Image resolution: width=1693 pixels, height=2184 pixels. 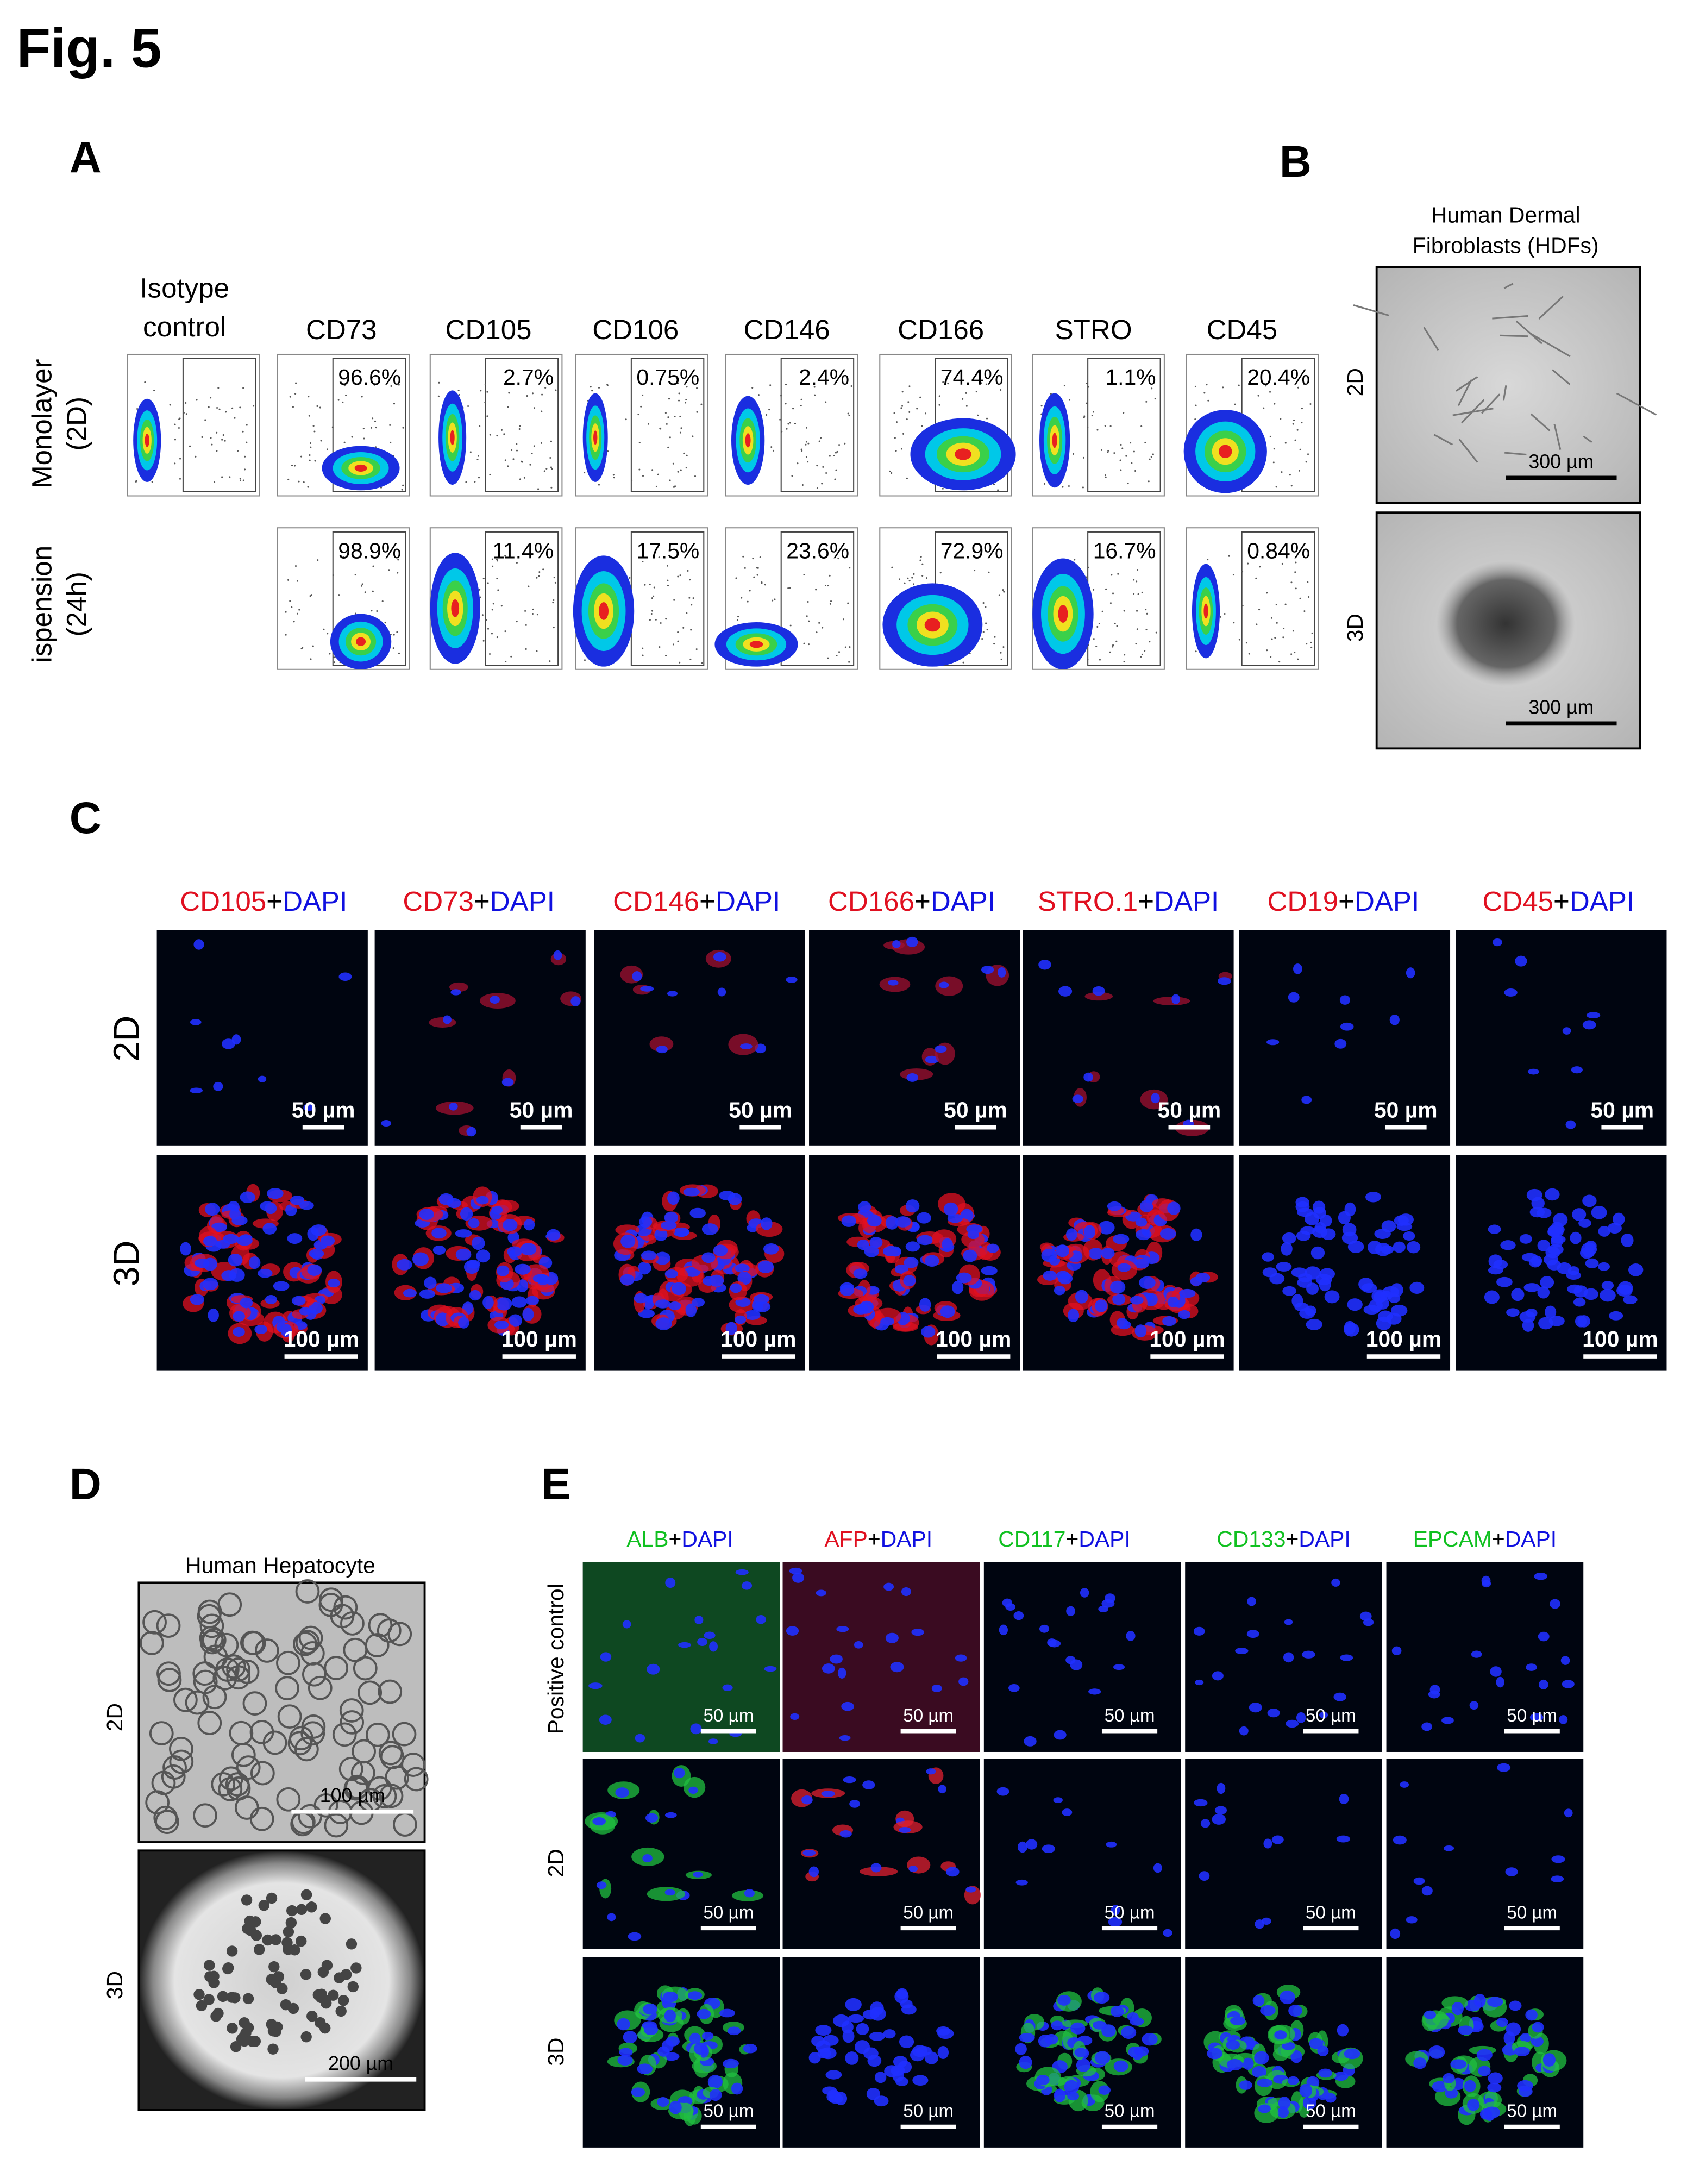 What do you see at coordinates (115, 1985) in the screenshot?
I see `row-label: 3D` at bounding box center [115, 1985].